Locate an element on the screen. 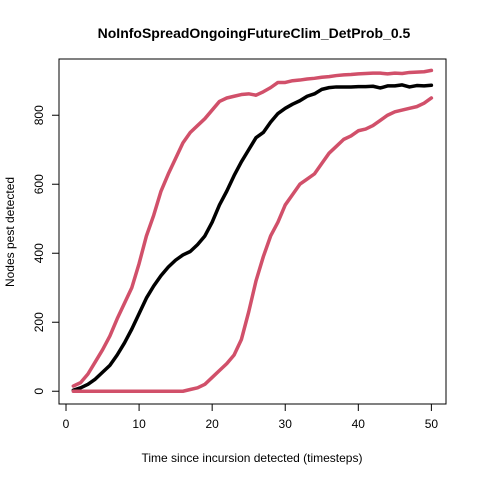 This screenshot has height=480, width=480. y-tick-label: 0 is located at coordinates (39, 391).